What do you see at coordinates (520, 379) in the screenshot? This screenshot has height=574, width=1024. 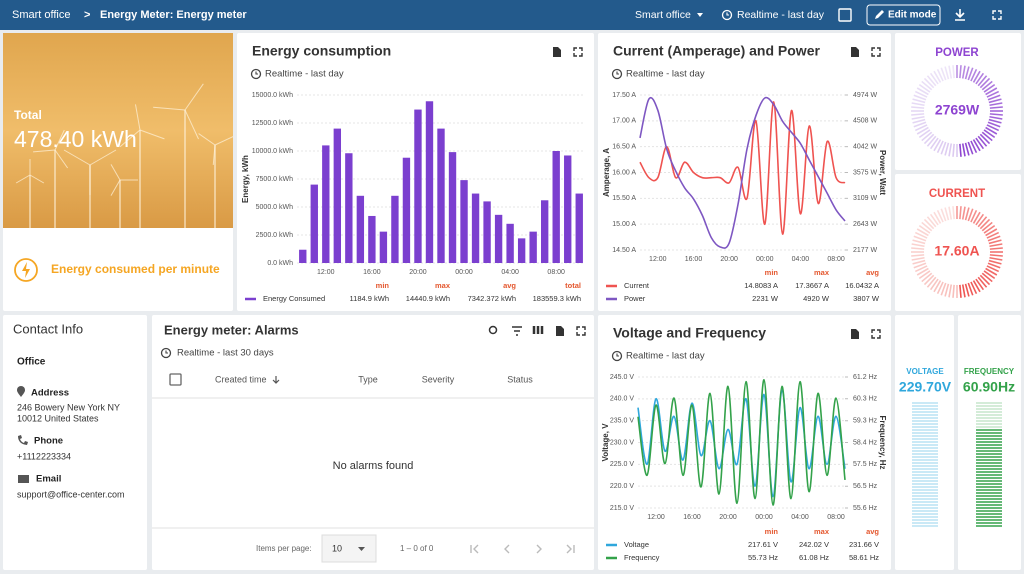 I see `column-header: Status` at bounding box center [520, 379].